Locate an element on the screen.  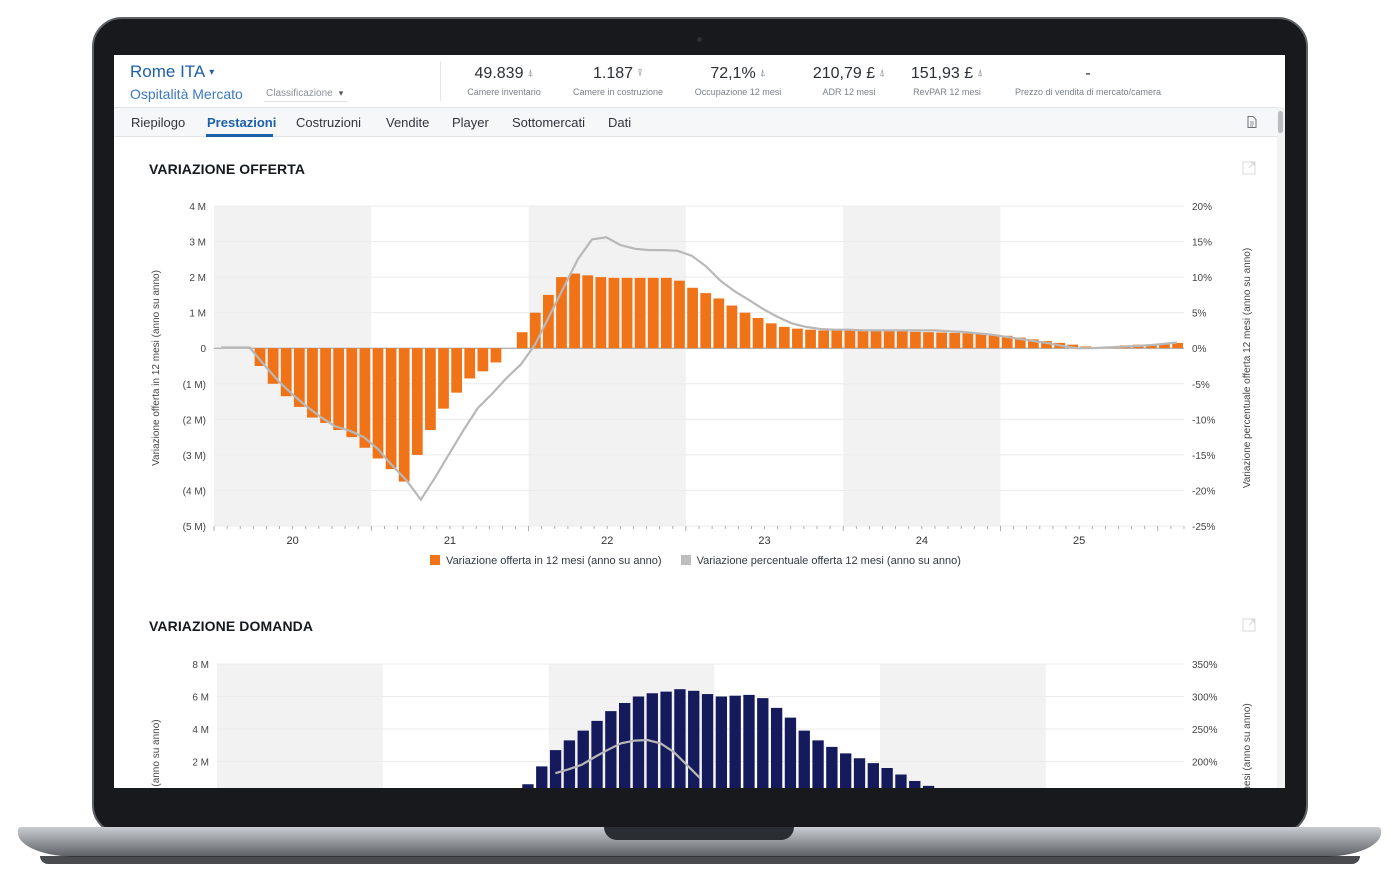
y2-tick-label: 5% is located at coordinates (1199, 314).